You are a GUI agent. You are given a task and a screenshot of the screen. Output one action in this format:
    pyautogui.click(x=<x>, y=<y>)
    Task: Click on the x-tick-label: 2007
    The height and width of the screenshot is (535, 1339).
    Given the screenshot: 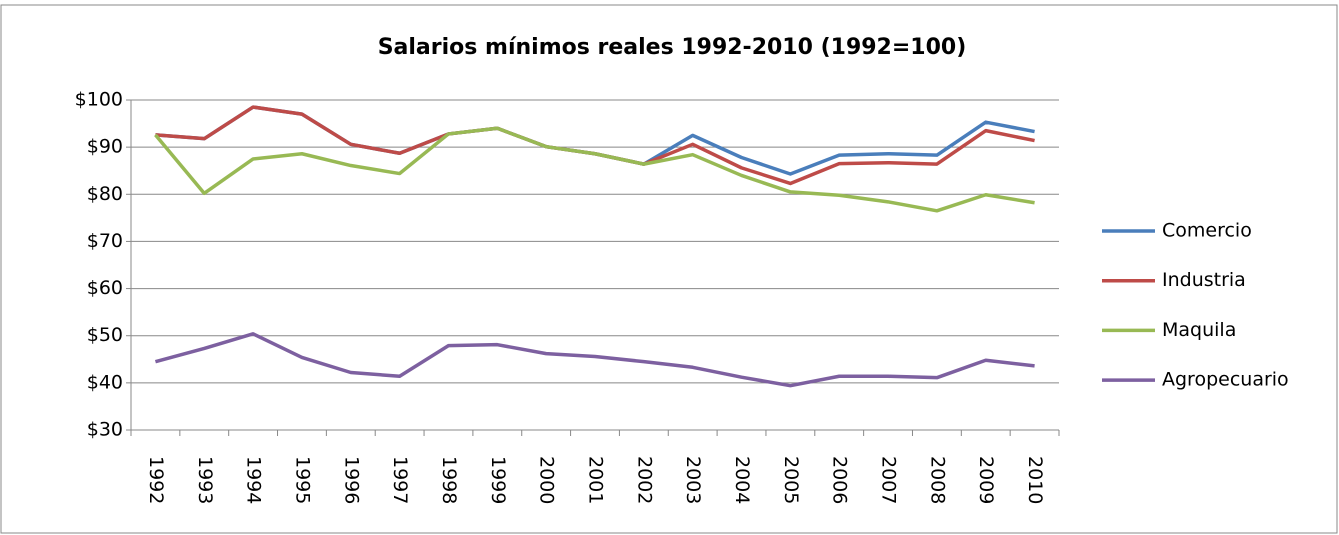 What is the action you would take?
    pyautogui.click(x=889, y=480)
    